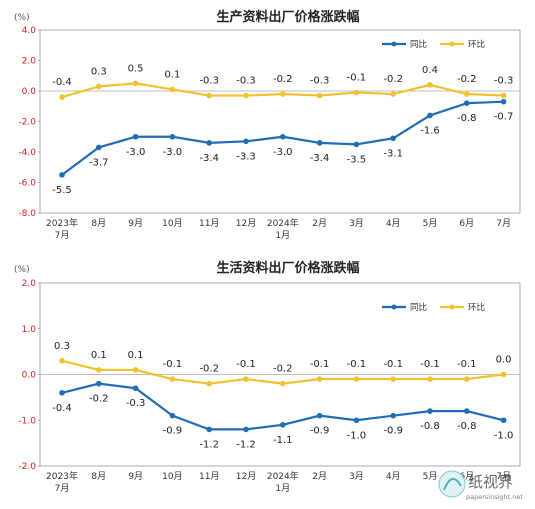 The height and width of the screenshot is (509, 535). Describe the element at coordinates (27, 214) in the screenshot. I see `y-tick-label: -8.0` at that location.